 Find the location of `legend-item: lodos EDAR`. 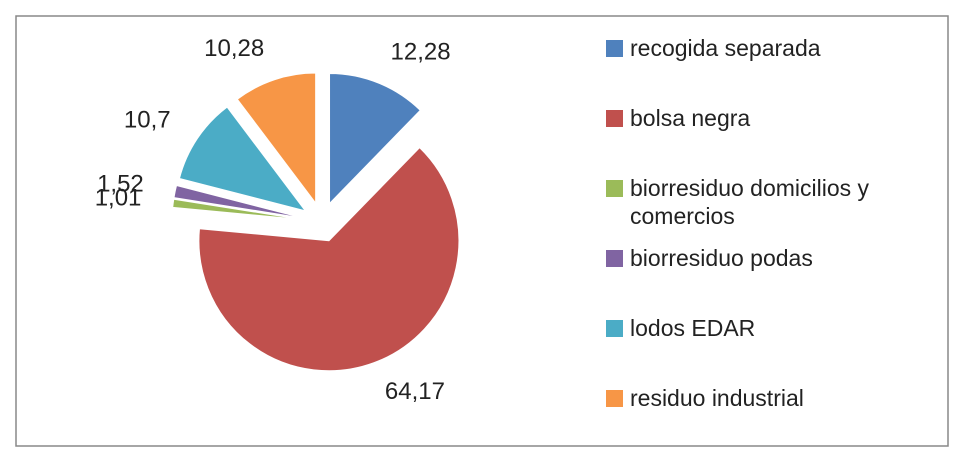

legend-item: lodos EDAR is located at coordinates (776, 345).